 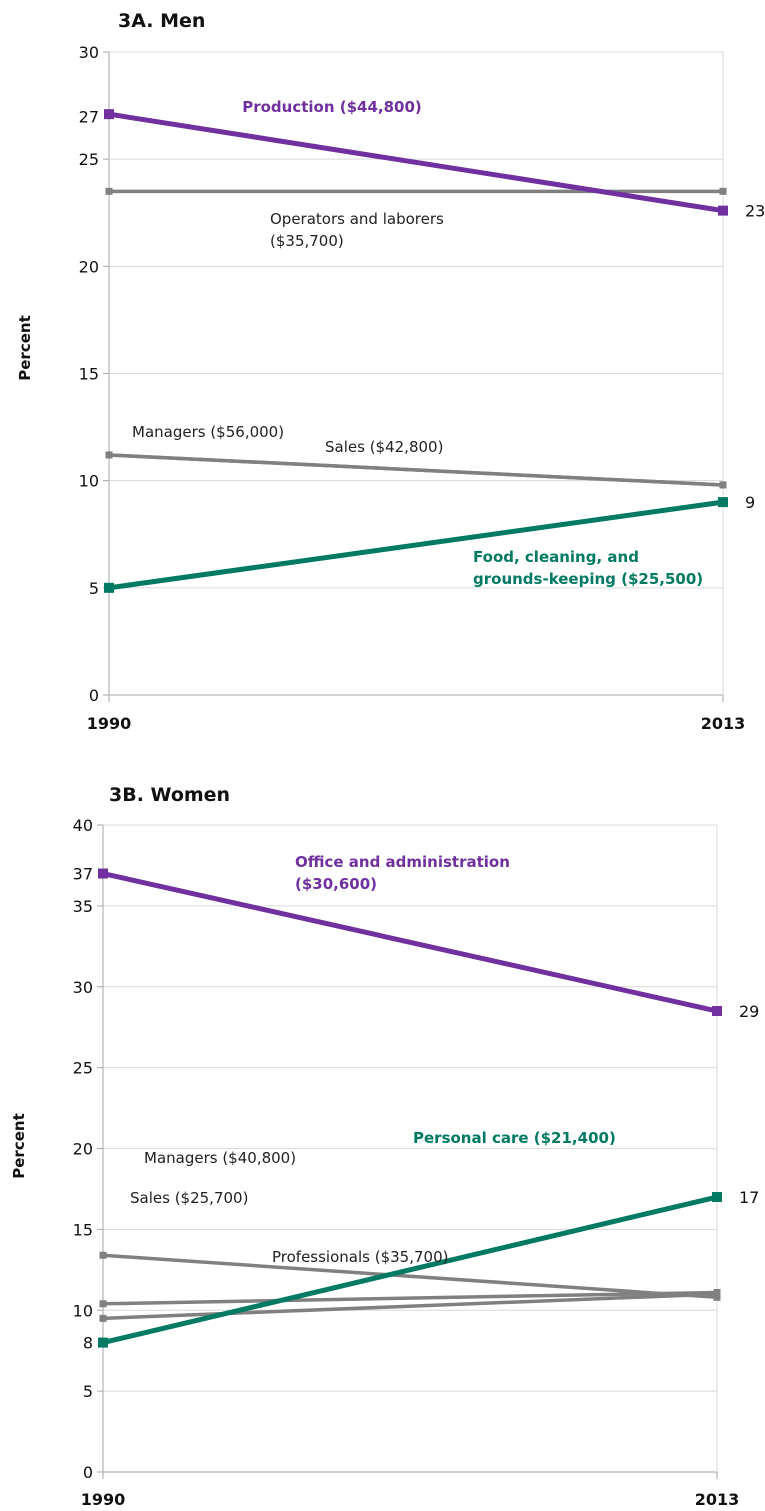 I want to click on end-value-label: 29, so click(x=749, y=1011).